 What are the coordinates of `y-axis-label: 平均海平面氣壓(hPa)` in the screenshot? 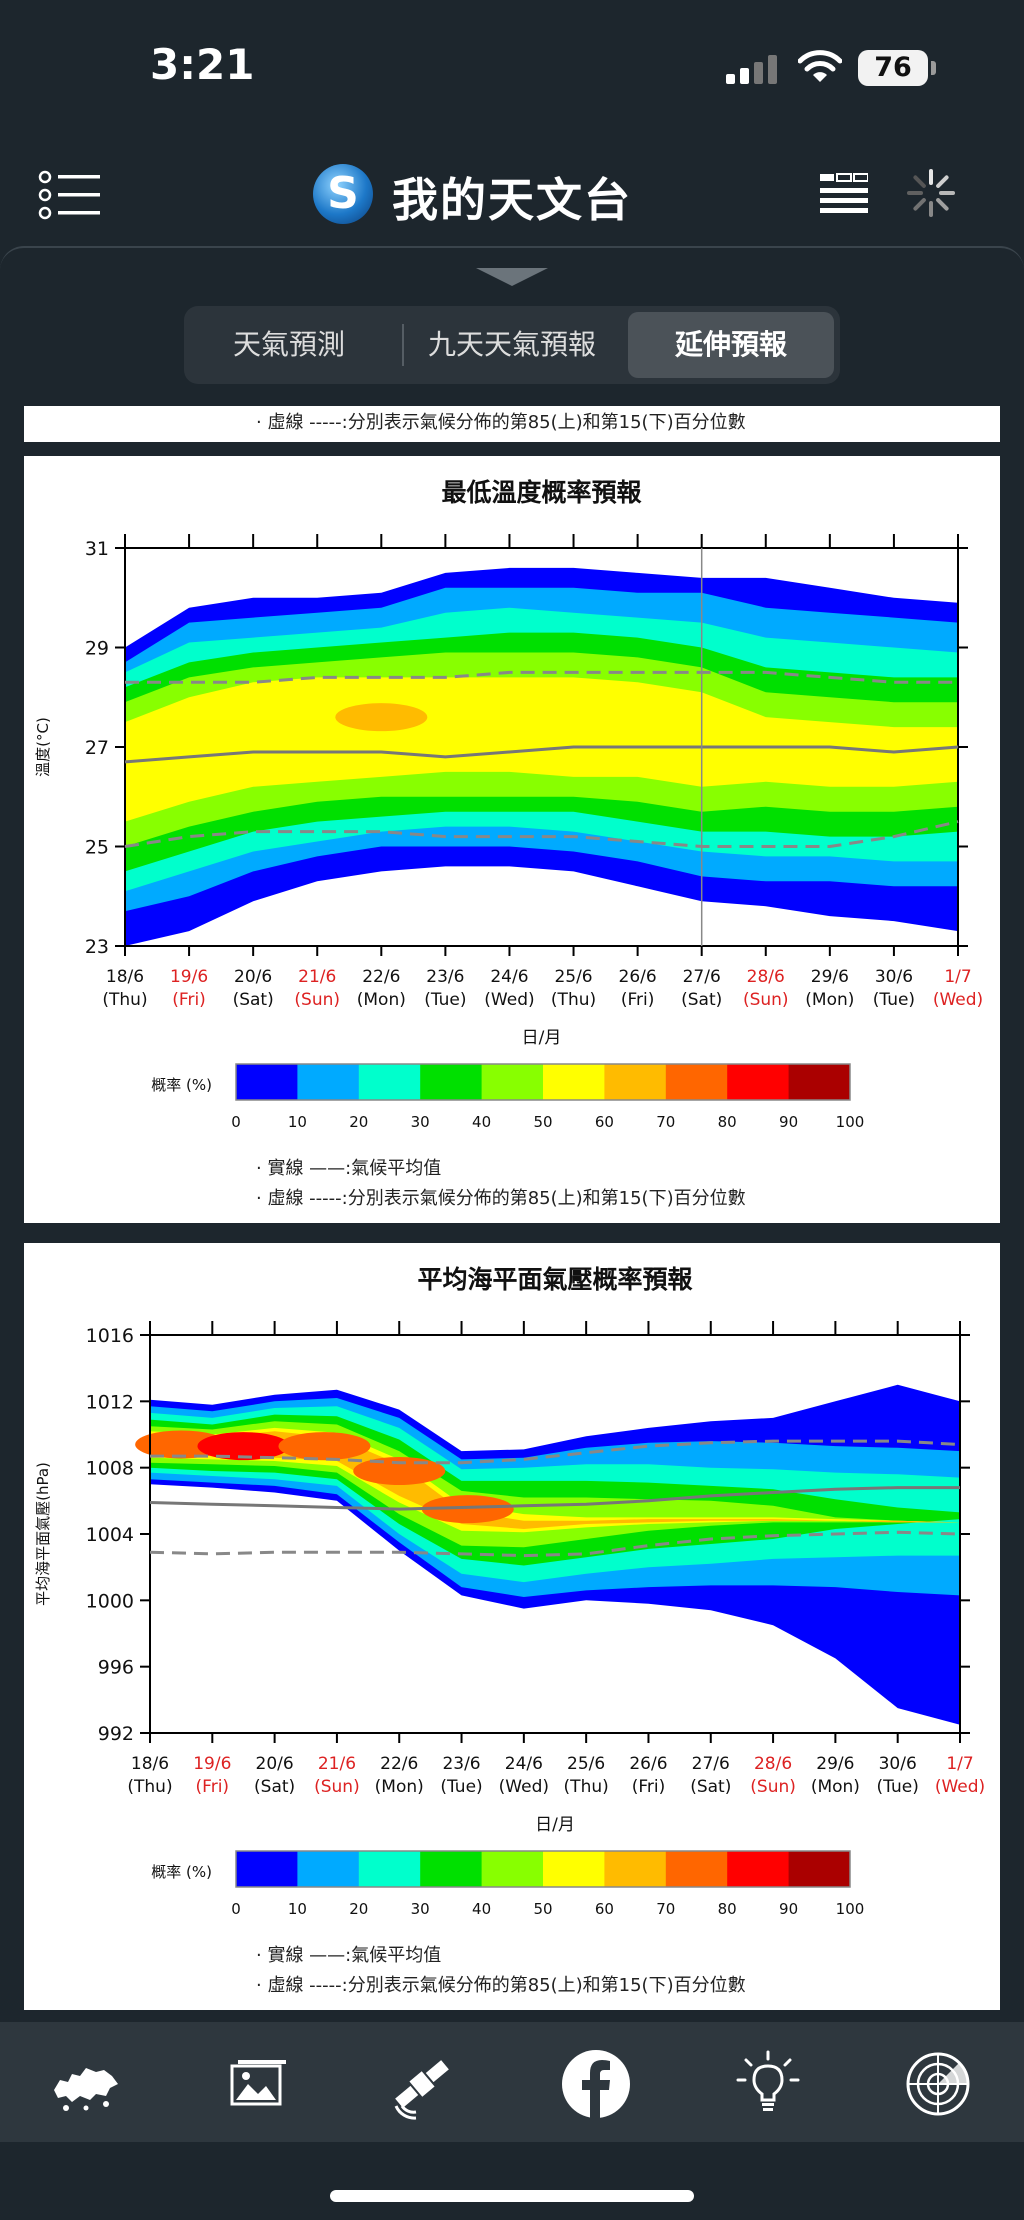 It's located at (43, 1534).